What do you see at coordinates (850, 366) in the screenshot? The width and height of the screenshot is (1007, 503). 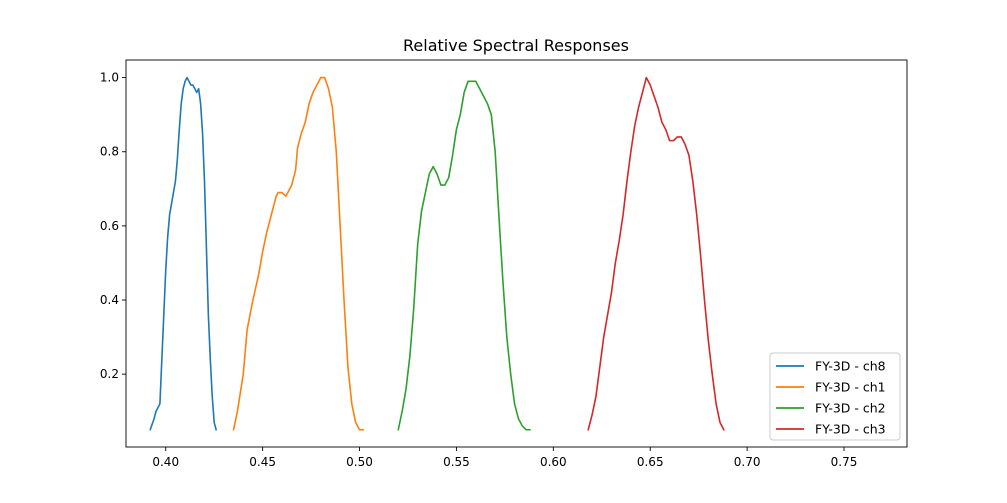 I see `legend-label-0: FY-3D - ch8` at bounding box center [850, 366].